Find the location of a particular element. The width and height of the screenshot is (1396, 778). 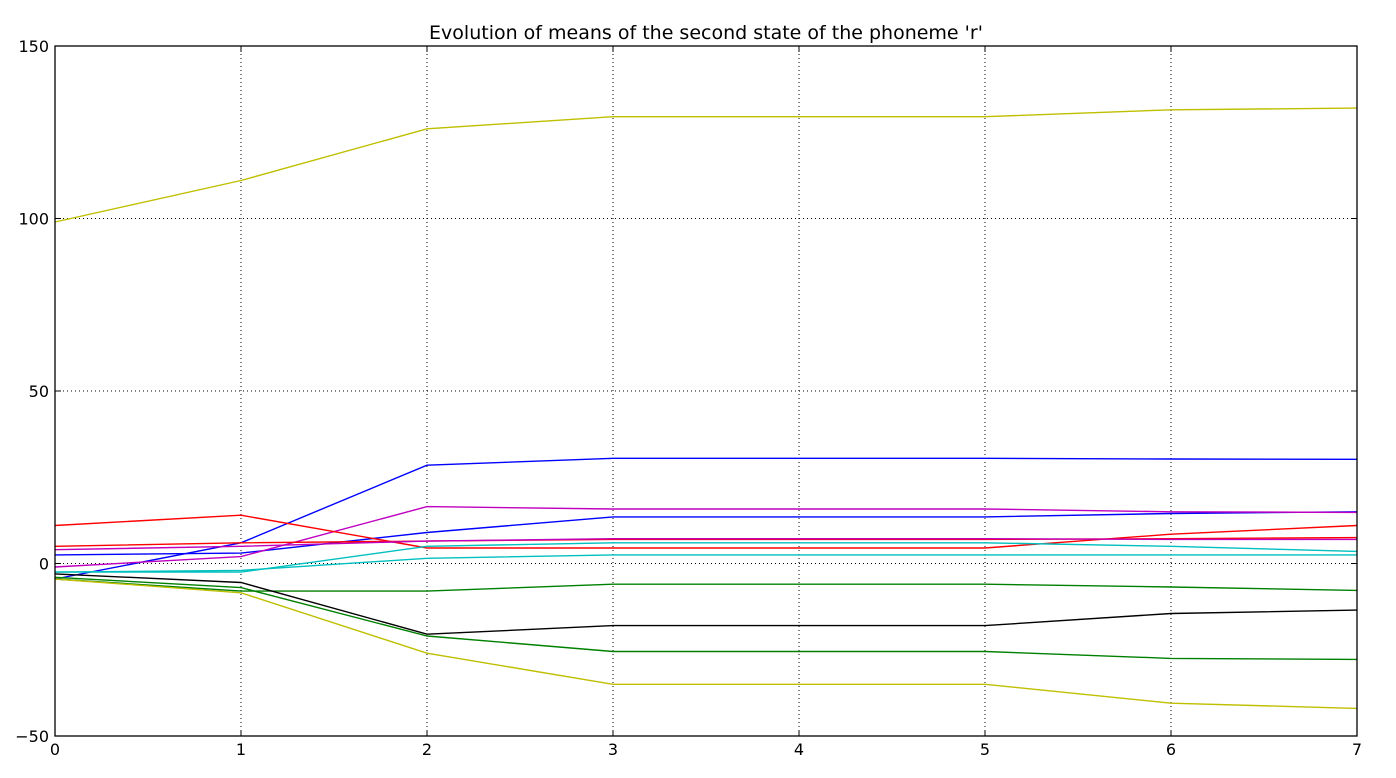

y-axis-tick-labels: −50 0 50 100 150 is located at coordinates (32, 391).